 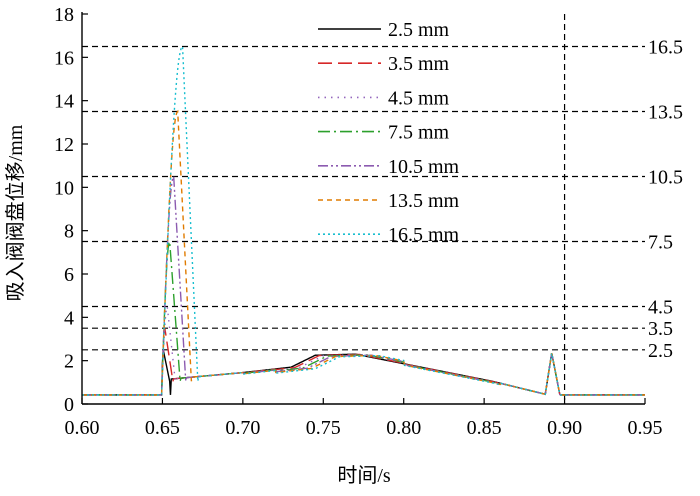 I want to click on y-tick-label-6: 12, so click(x=64, y=145).